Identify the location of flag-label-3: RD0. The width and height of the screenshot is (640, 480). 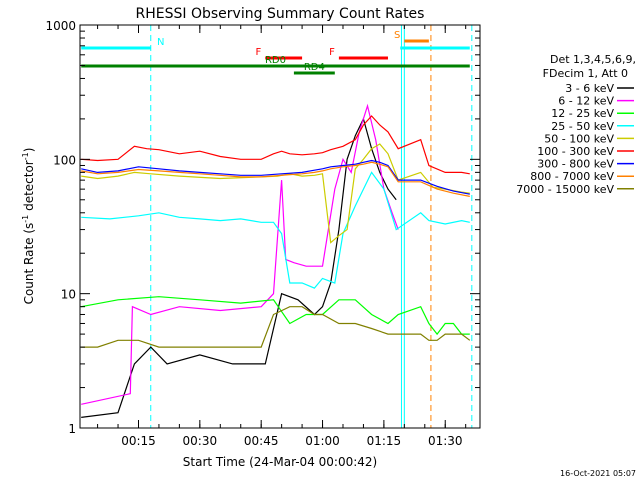
(275, 60).